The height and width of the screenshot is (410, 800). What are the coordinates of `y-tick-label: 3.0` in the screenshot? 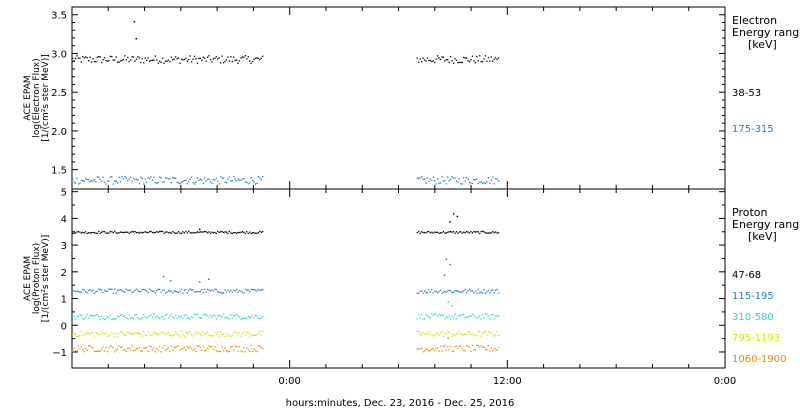 It's located at (59, 54).